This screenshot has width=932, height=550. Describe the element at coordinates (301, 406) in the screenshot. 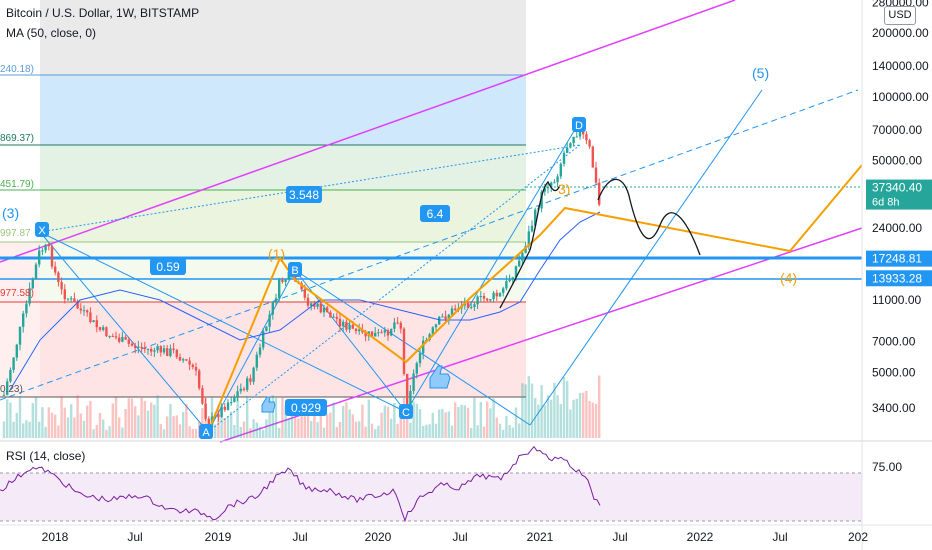

I see `volume-bars` at that location.